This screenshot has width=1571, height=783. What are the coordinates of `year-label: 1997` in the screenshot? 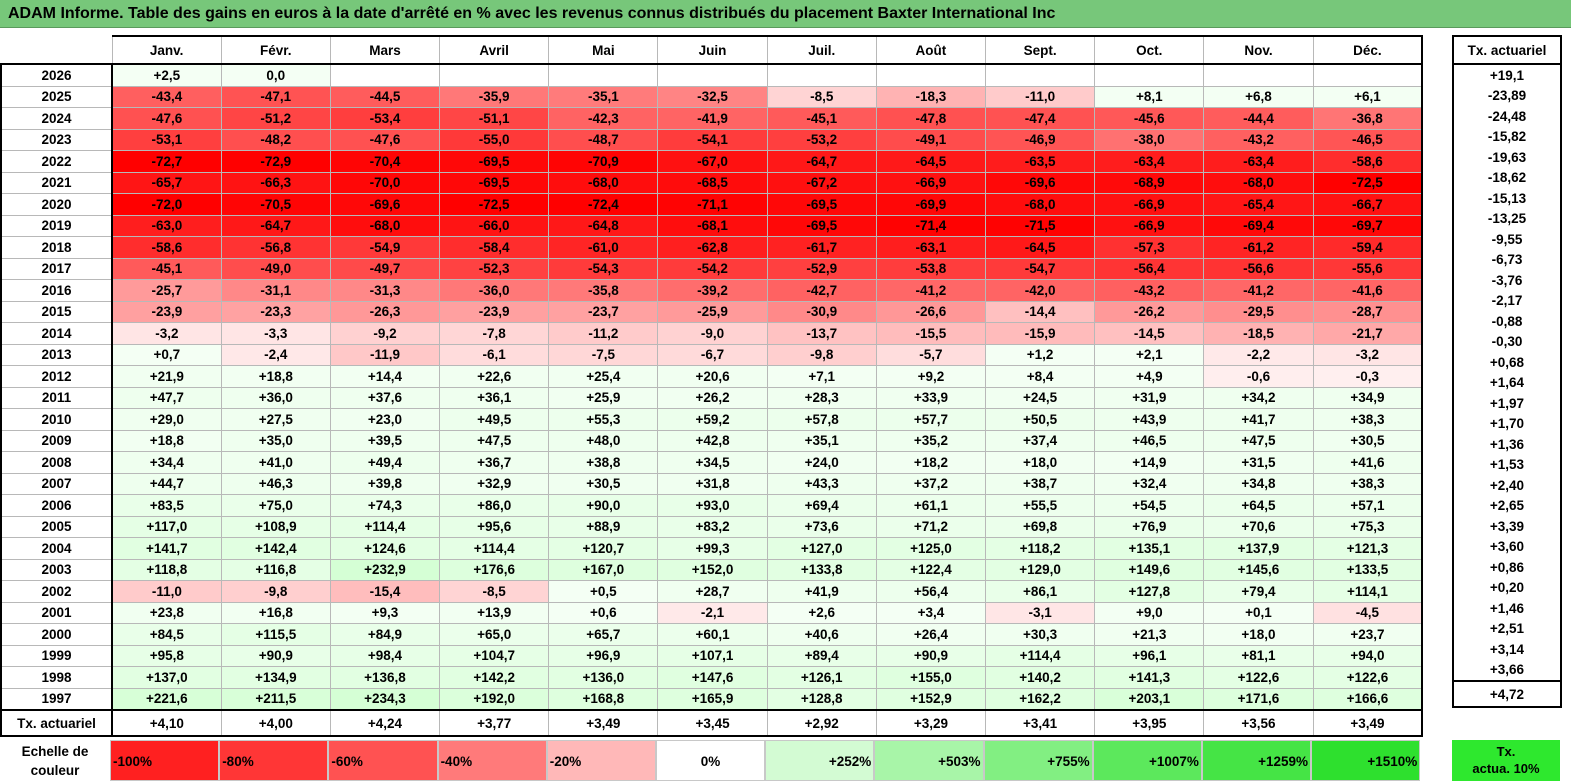 It's located at (56, 699).